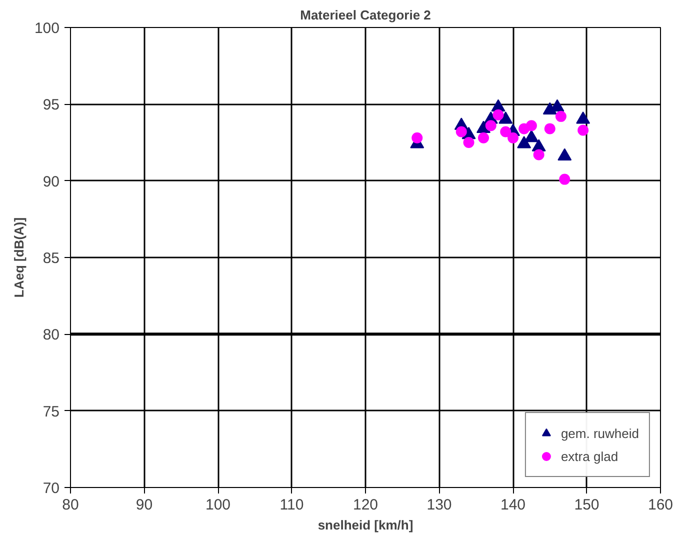 This screenshot has height=535, width=690. What do you see at coordinates (587, 505) in the screenshot?
I see `x-tick-label: 150` at bounding box center [587, 505].